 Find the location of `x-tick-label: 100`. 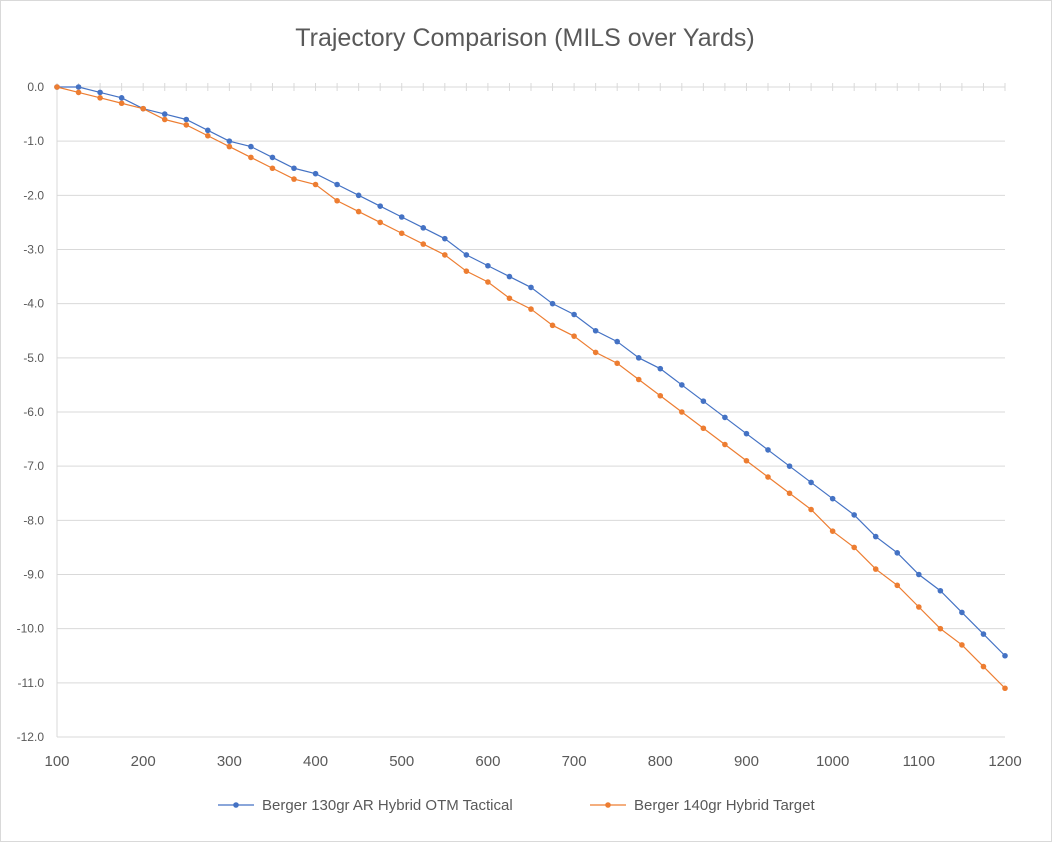

x-tick-label: 100 is located at coordinates (56, 761).